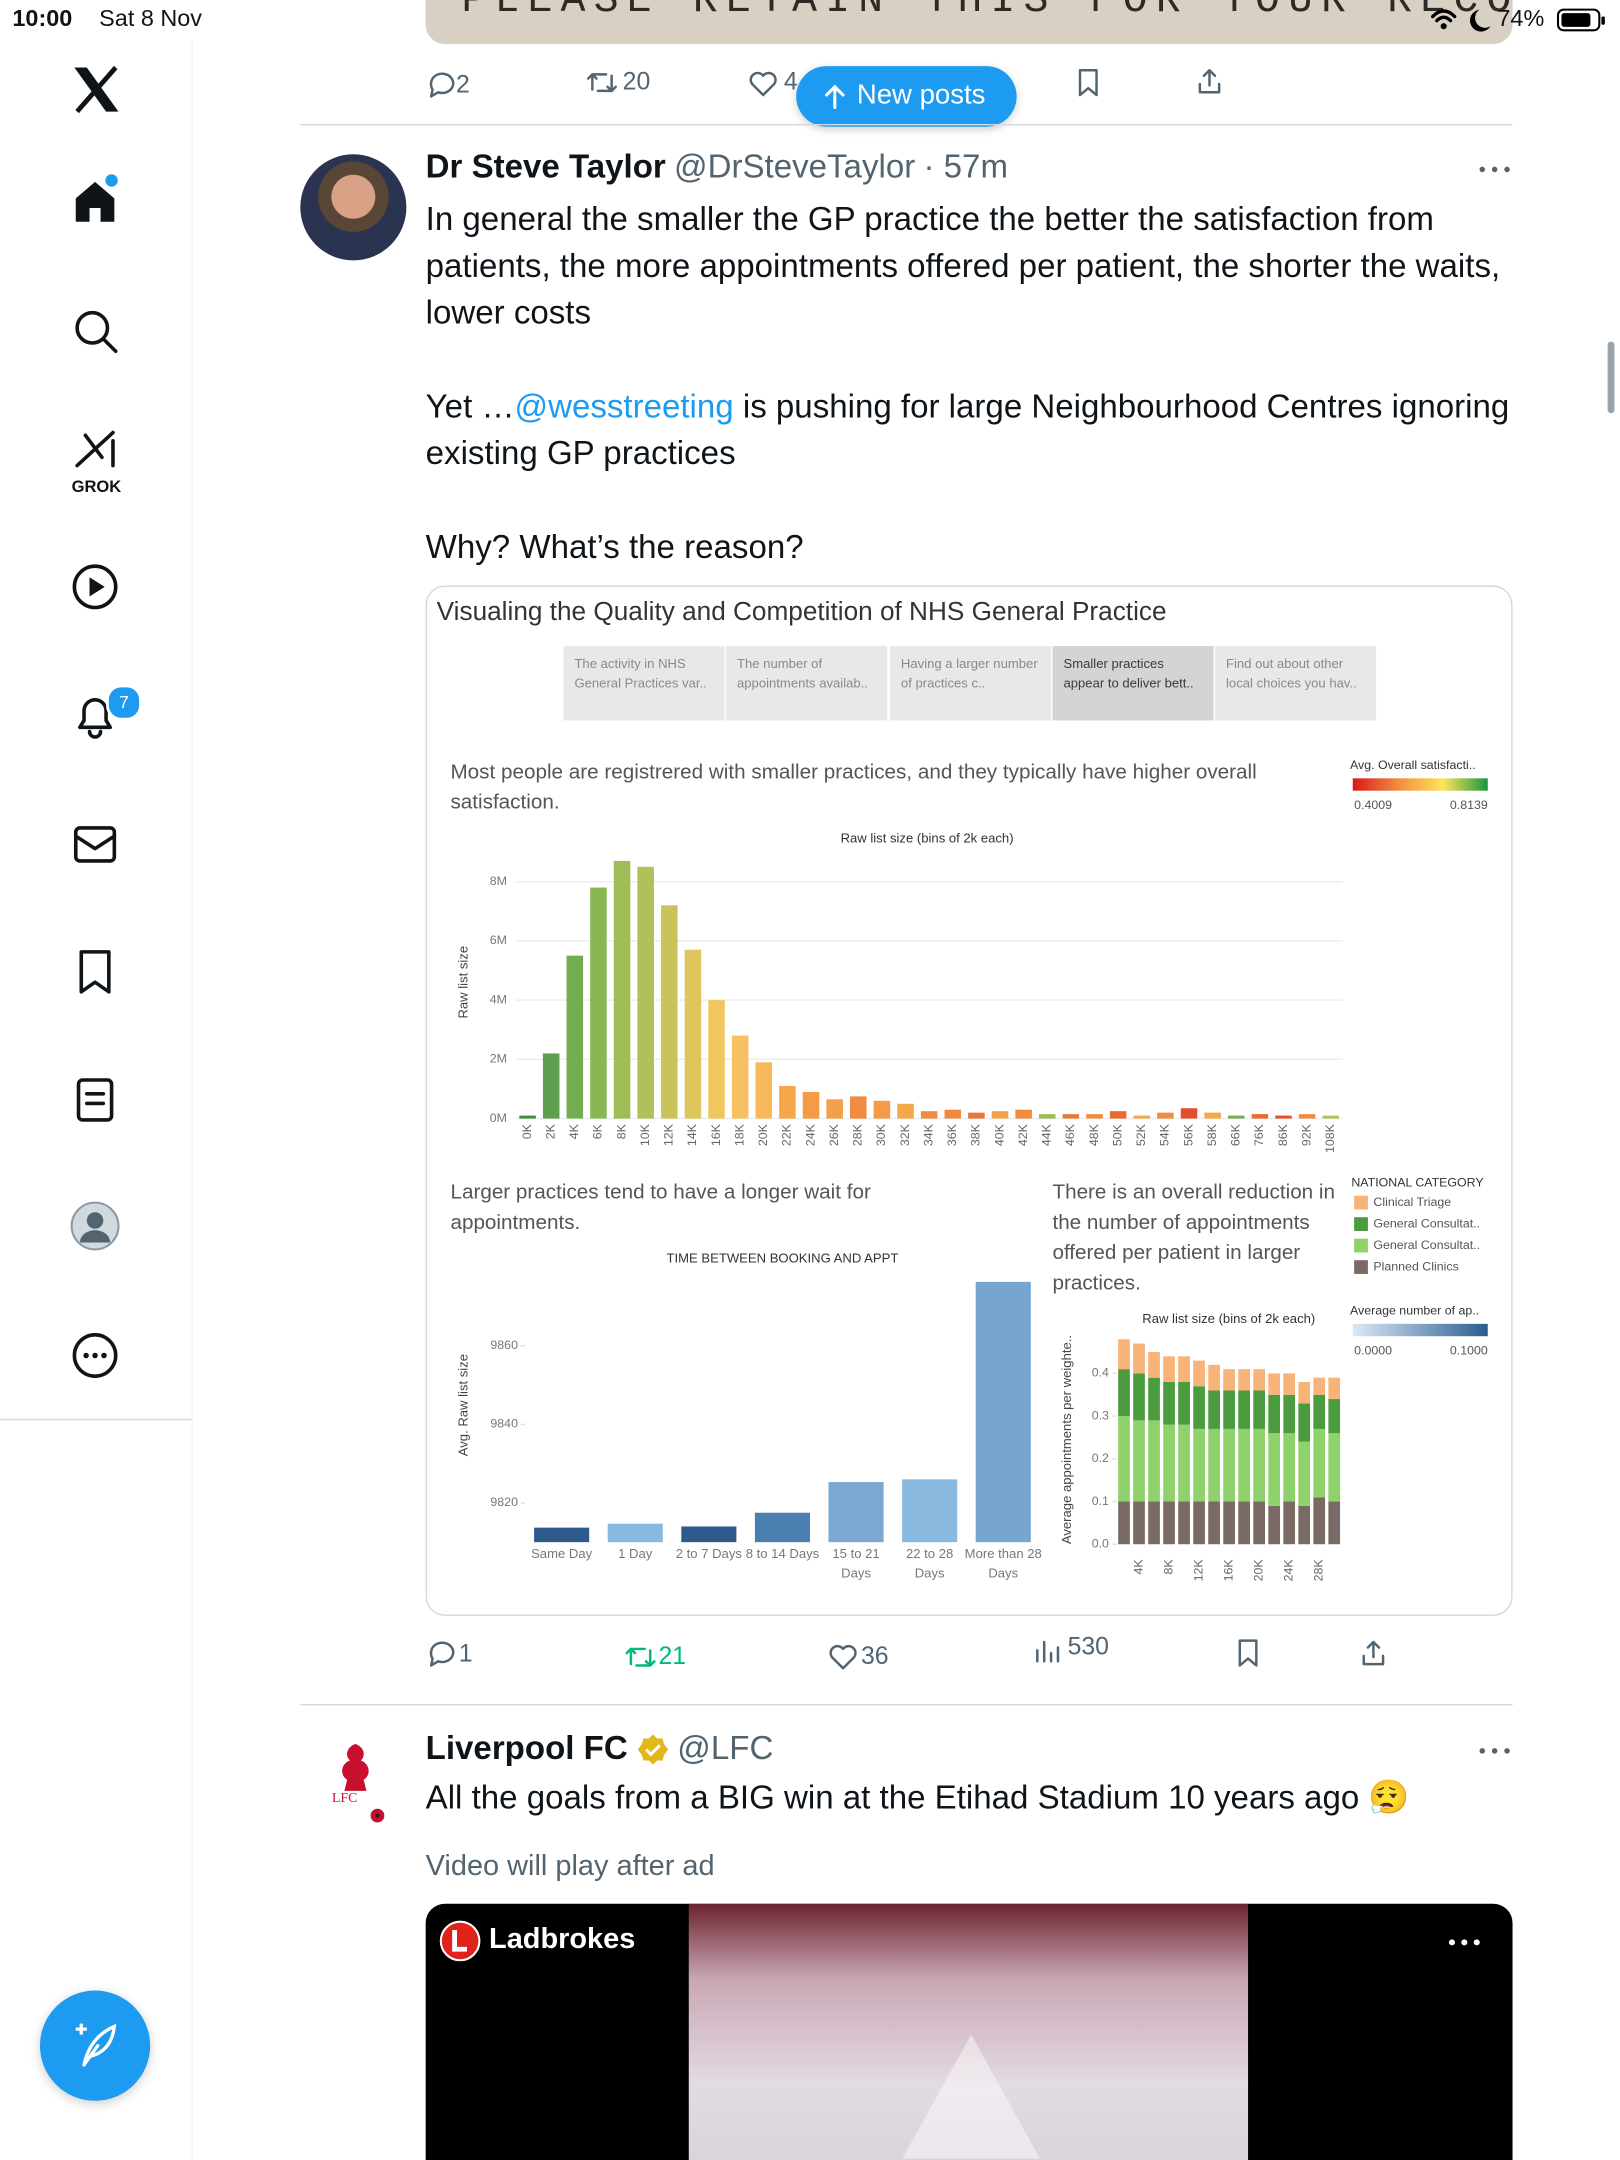 This screenshot has width=1620, height=2160. What do you see at coordinates (971, 2096) in the screenshot?
I see `video-overlay-shape` at bounding box center [971, 2096].